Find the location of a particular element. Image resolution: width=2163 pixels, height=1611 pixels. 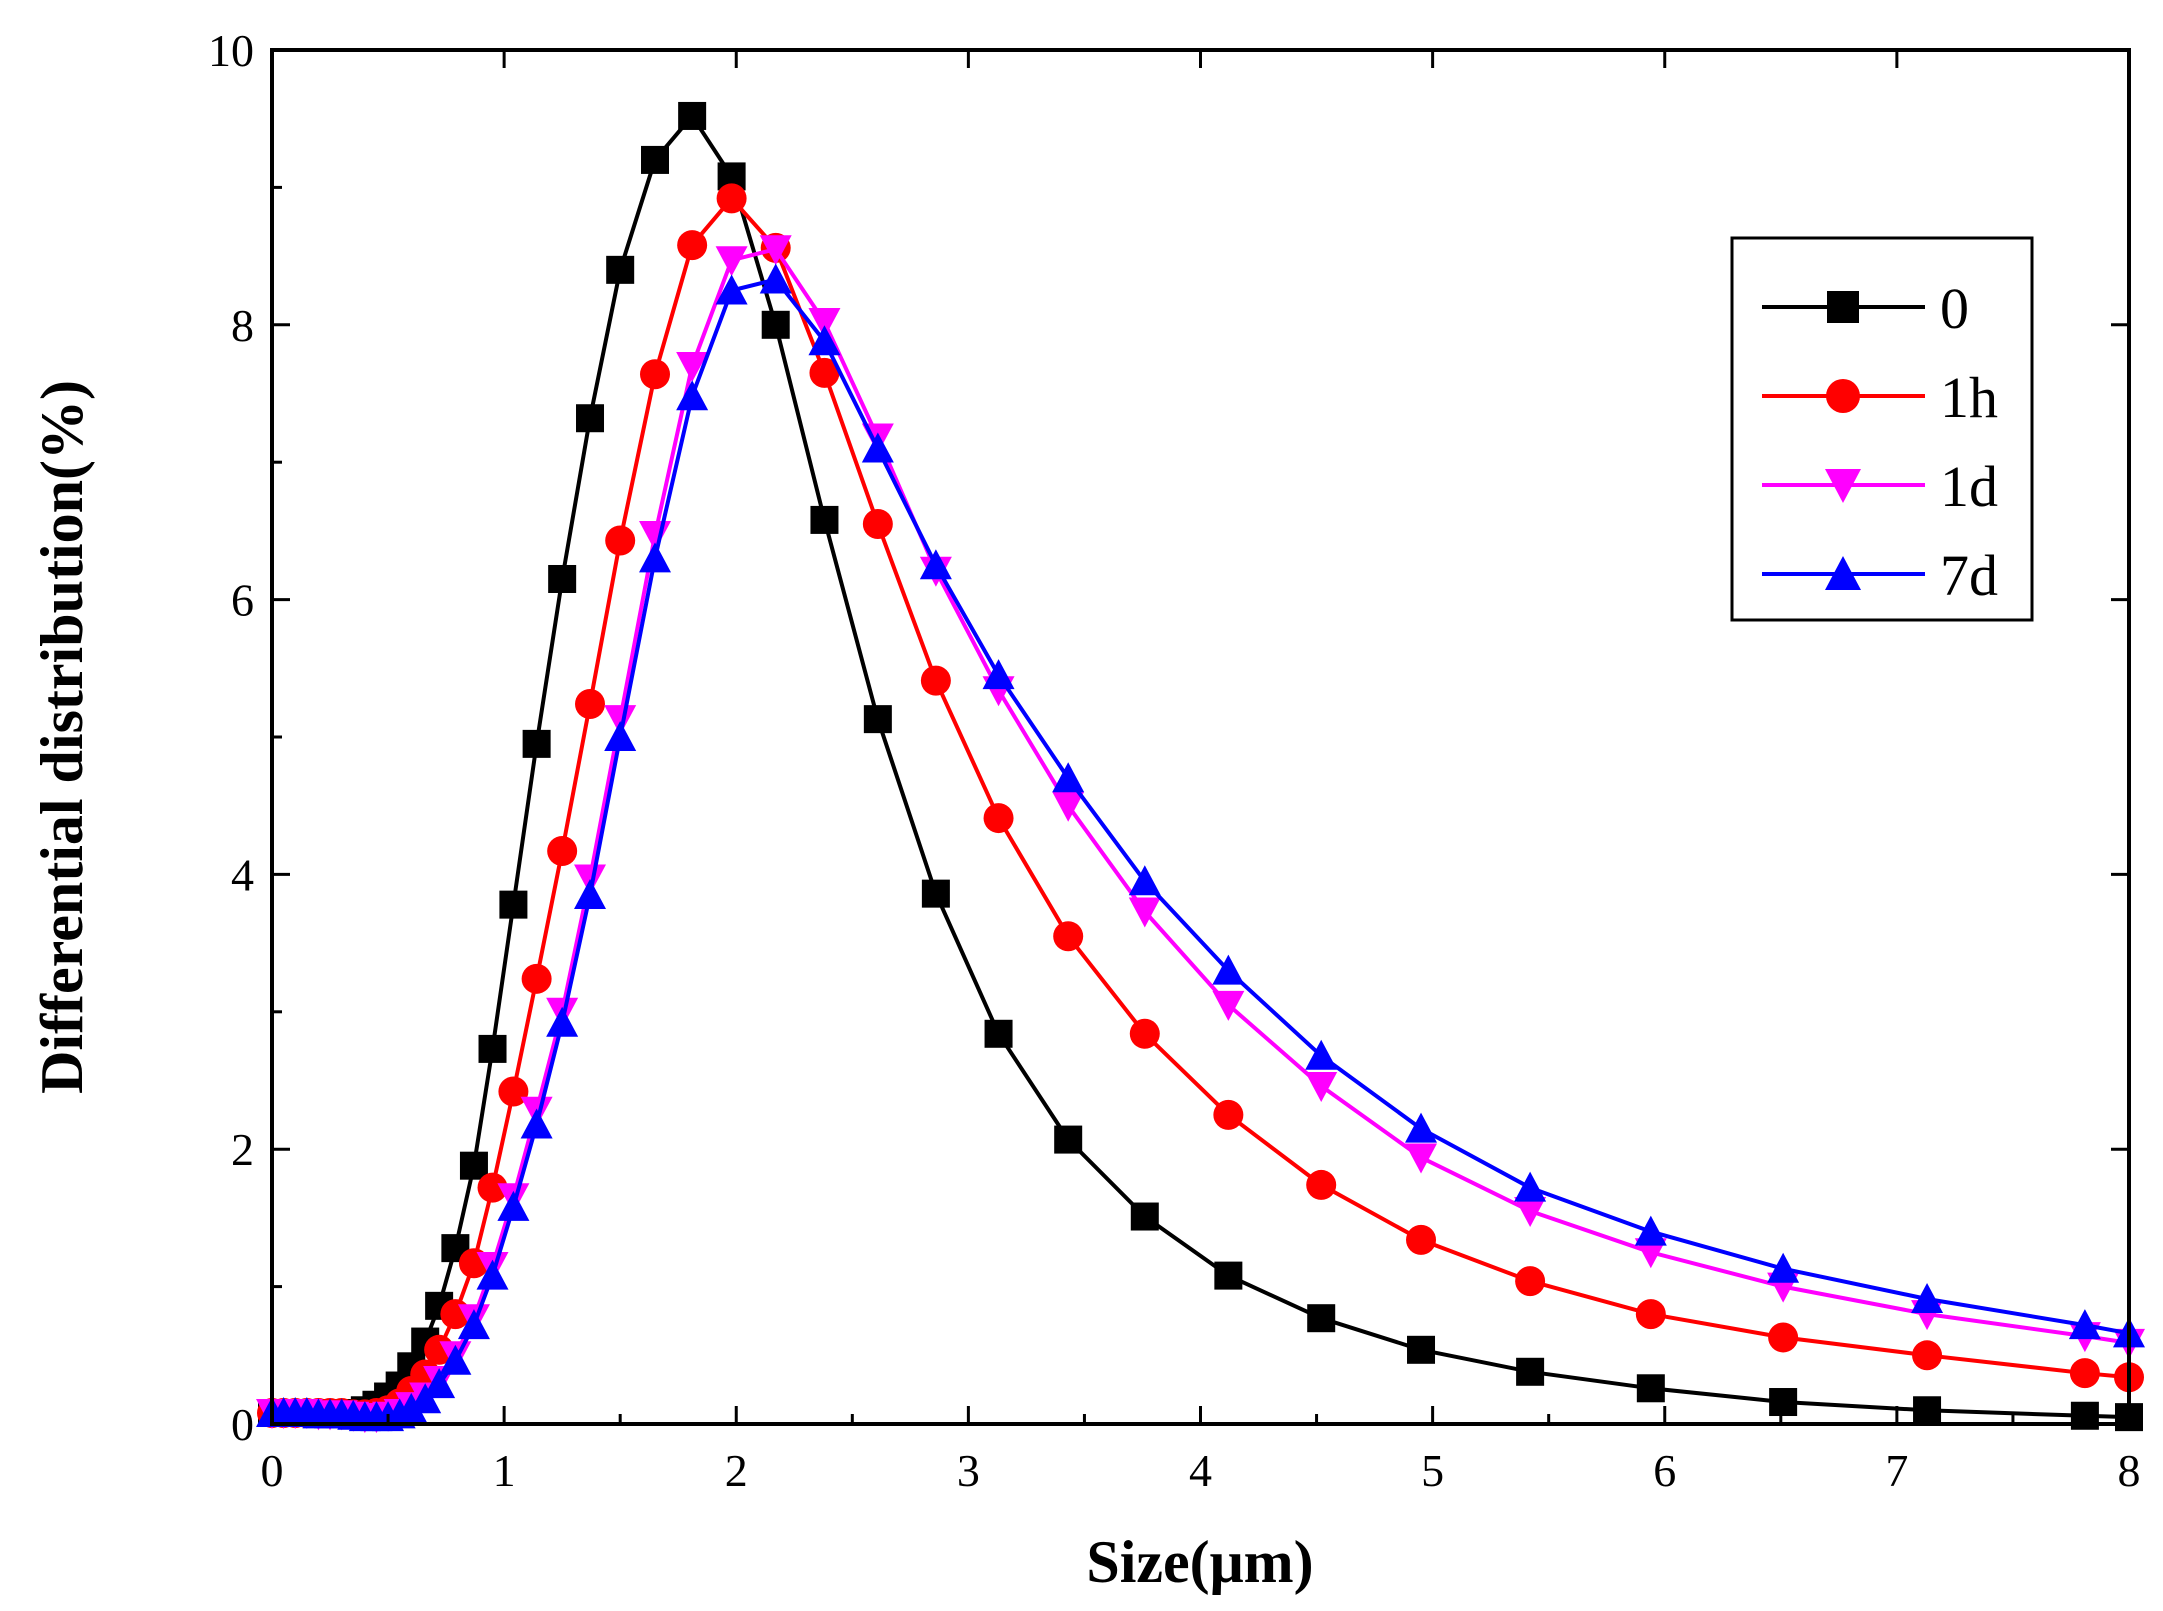

y-tick-label: 2 is located at coordinates (242, 1149).